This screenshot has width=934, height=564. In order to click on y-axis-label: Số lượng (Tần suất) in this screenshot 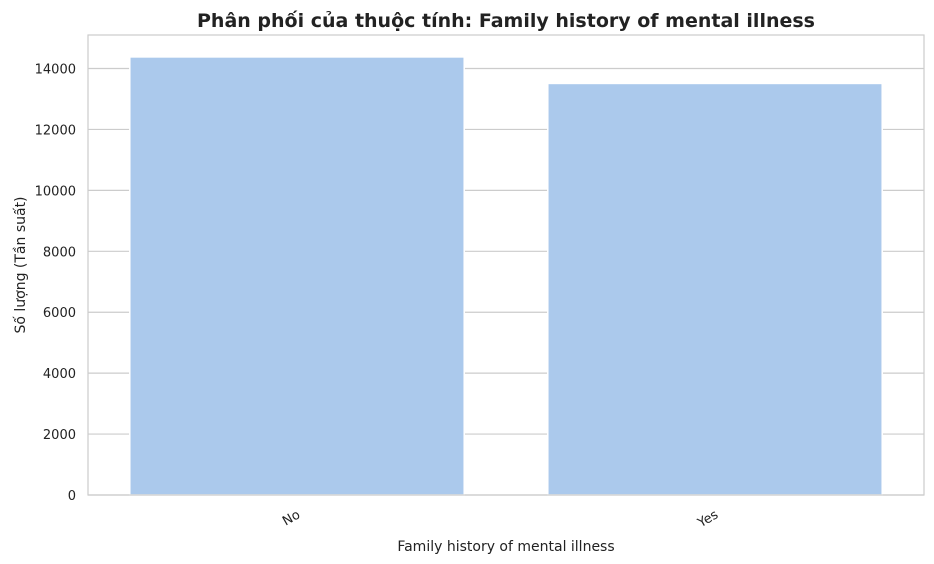, I will do `click(20, 264)`.